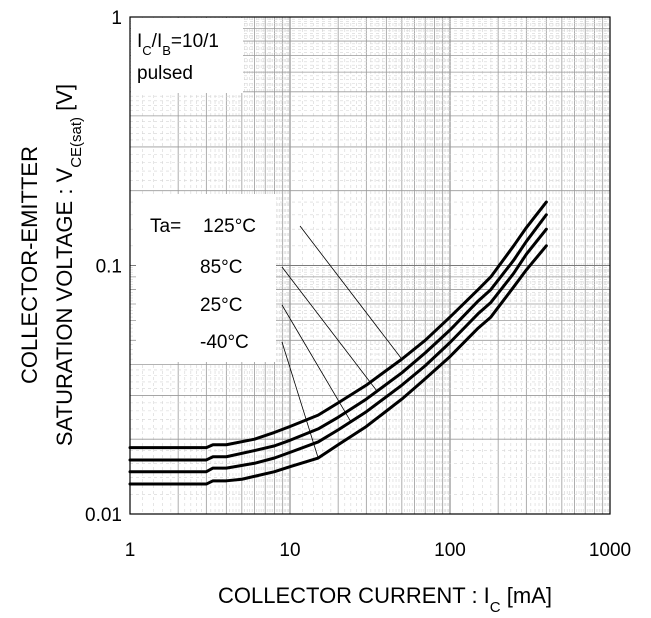  I want to click on legend-item-label: 125°C, so click(229, 226).